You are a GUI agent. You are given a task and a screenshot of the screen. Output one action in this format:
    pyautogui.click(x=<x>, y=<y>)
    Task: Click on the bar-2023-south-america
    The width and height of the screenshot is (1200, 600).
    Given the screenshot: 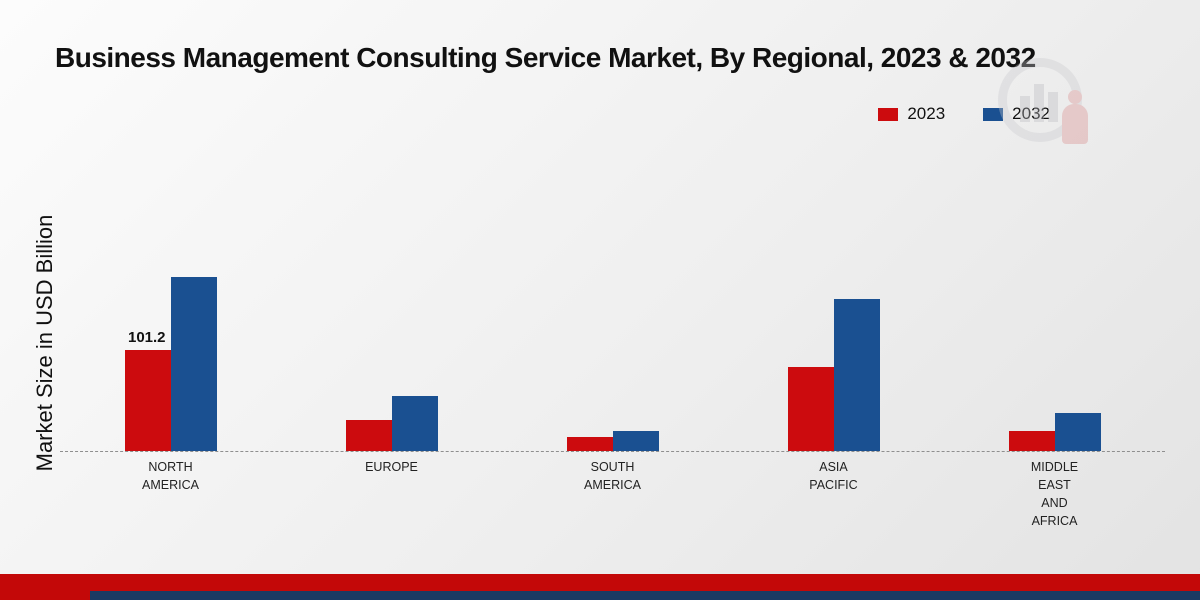 What is the action you would take?
    pyautogui.click(x=589, y=444)
    